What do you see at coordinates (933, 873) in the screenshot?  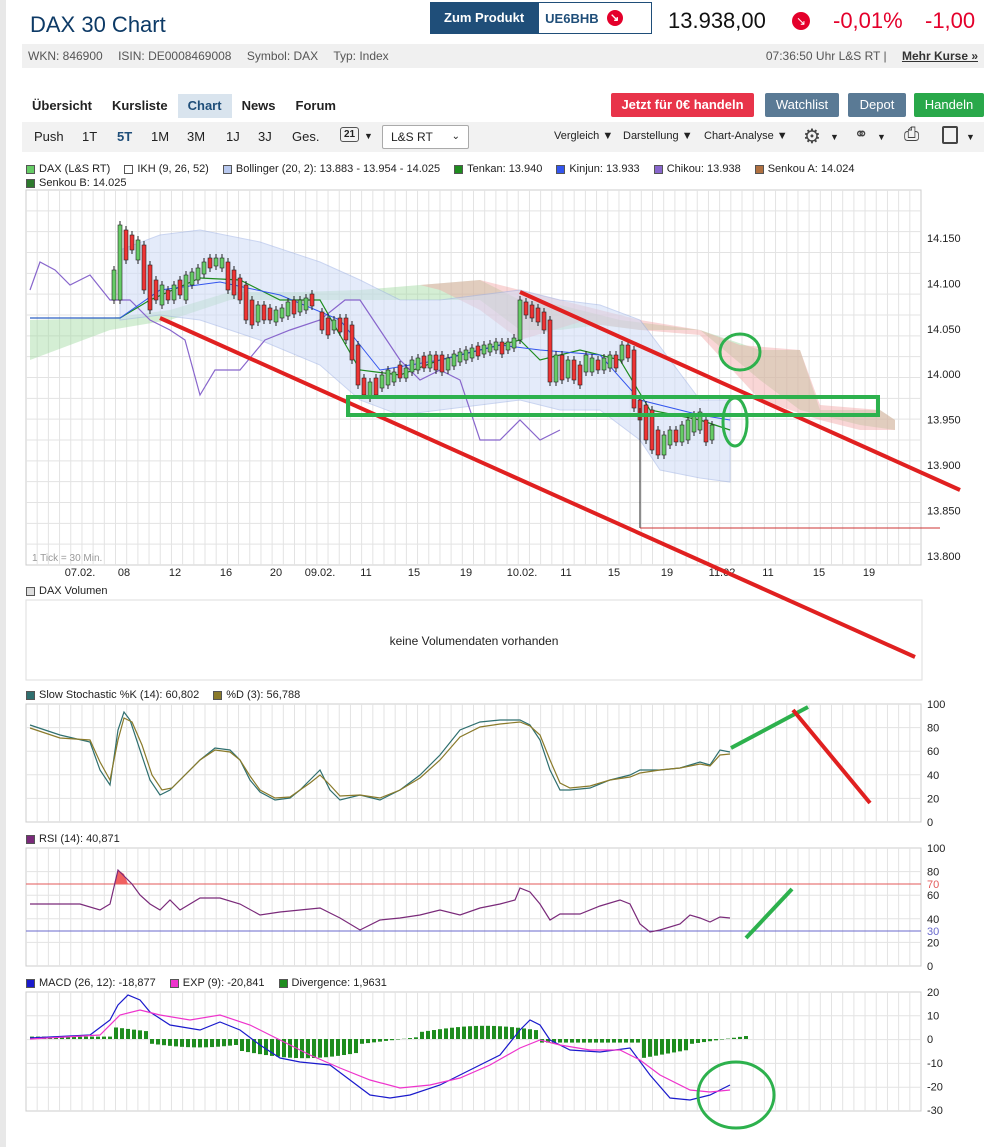 I see `rsi-y-tick: 80` at bounding box center [933, 873].